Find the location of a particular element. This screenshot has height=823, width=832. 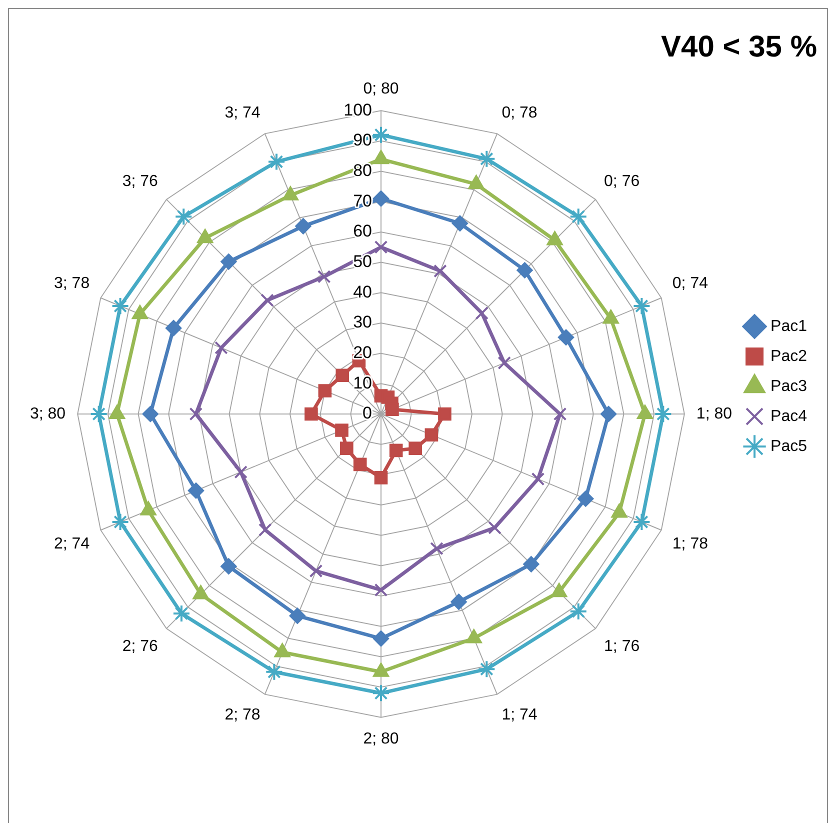

spoke-label: 2; 78 is located at coordinates (242, 715).